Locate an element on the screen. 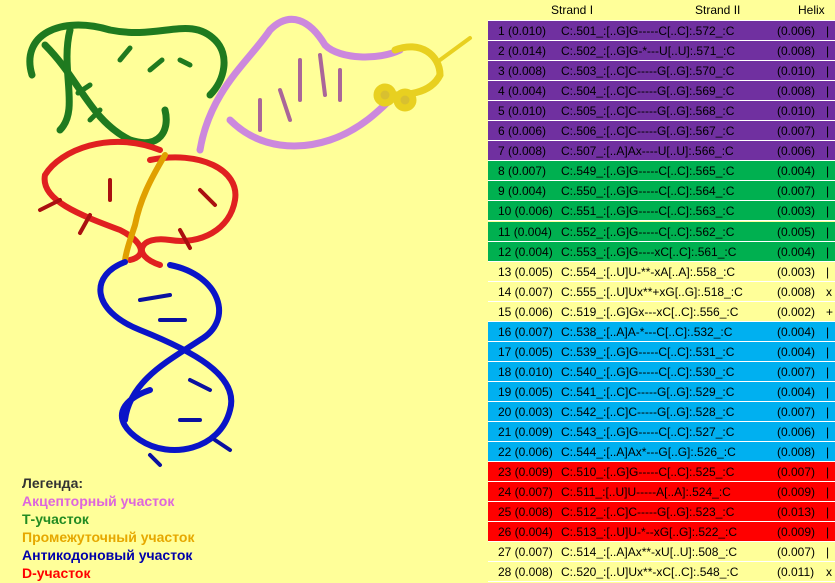 The image size is (835, 583). table-cell: 8 (0.007) is located at coordinates (522, 171).